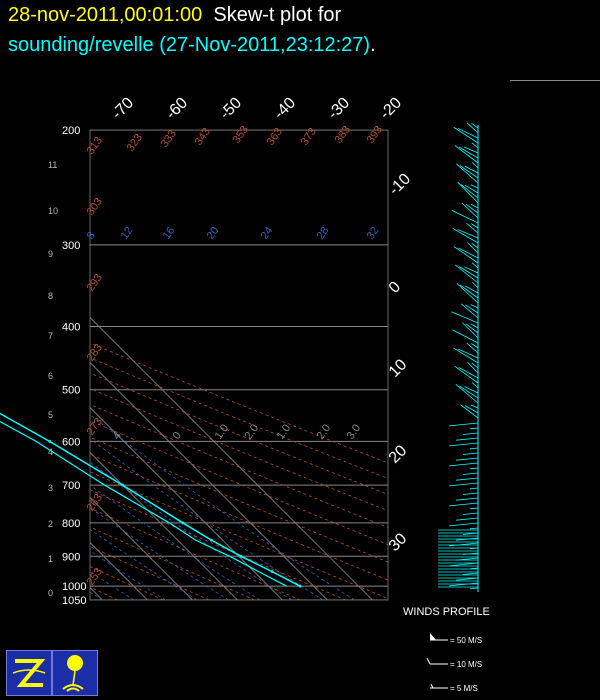  I want to click on dry-adiabat-label: 363, so click(275, 137).